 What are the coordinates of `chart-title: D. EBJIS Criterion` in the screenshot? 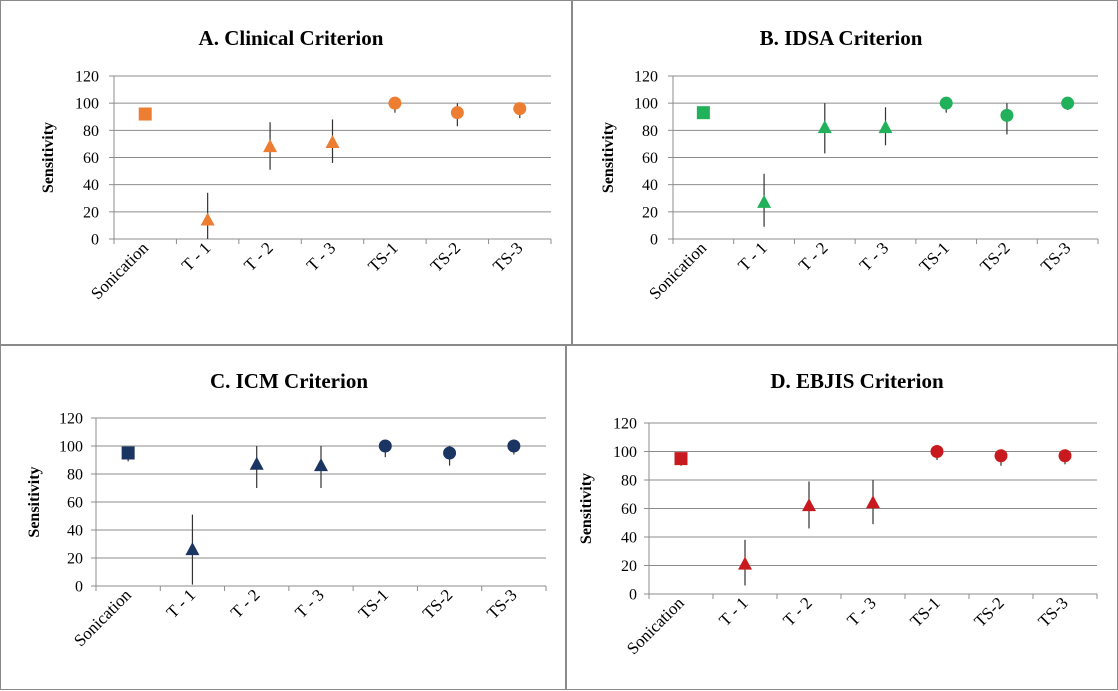 It's located at (857, 381).